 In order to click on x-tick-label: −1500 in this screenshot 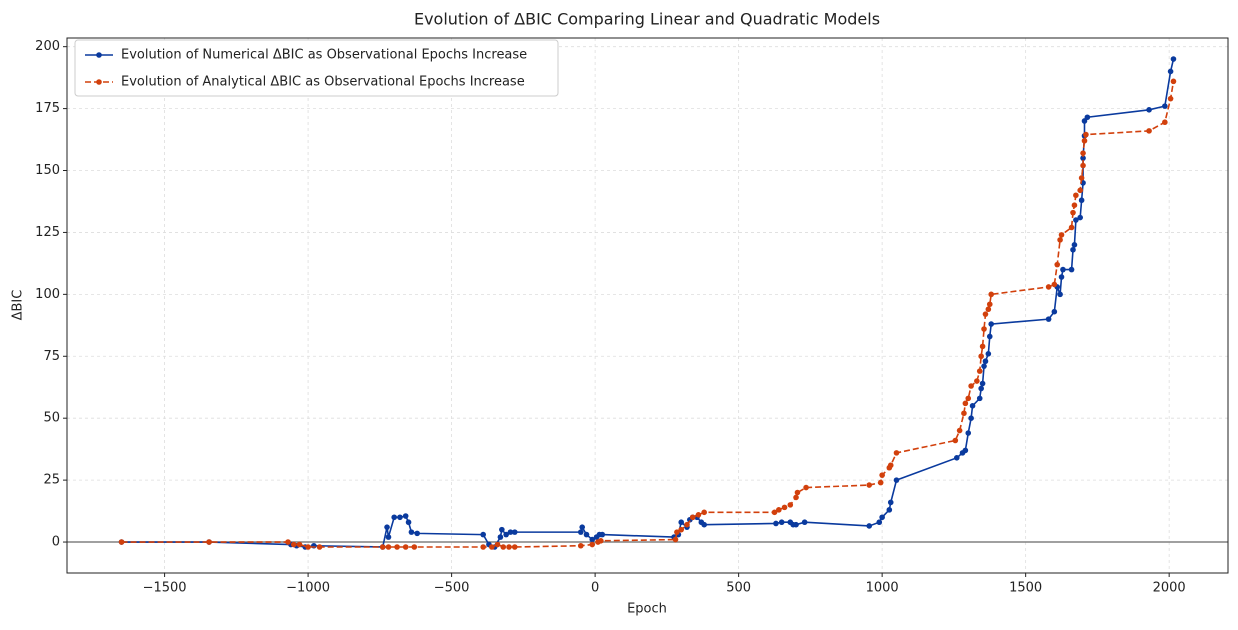, I will do `click(165, 588)`.